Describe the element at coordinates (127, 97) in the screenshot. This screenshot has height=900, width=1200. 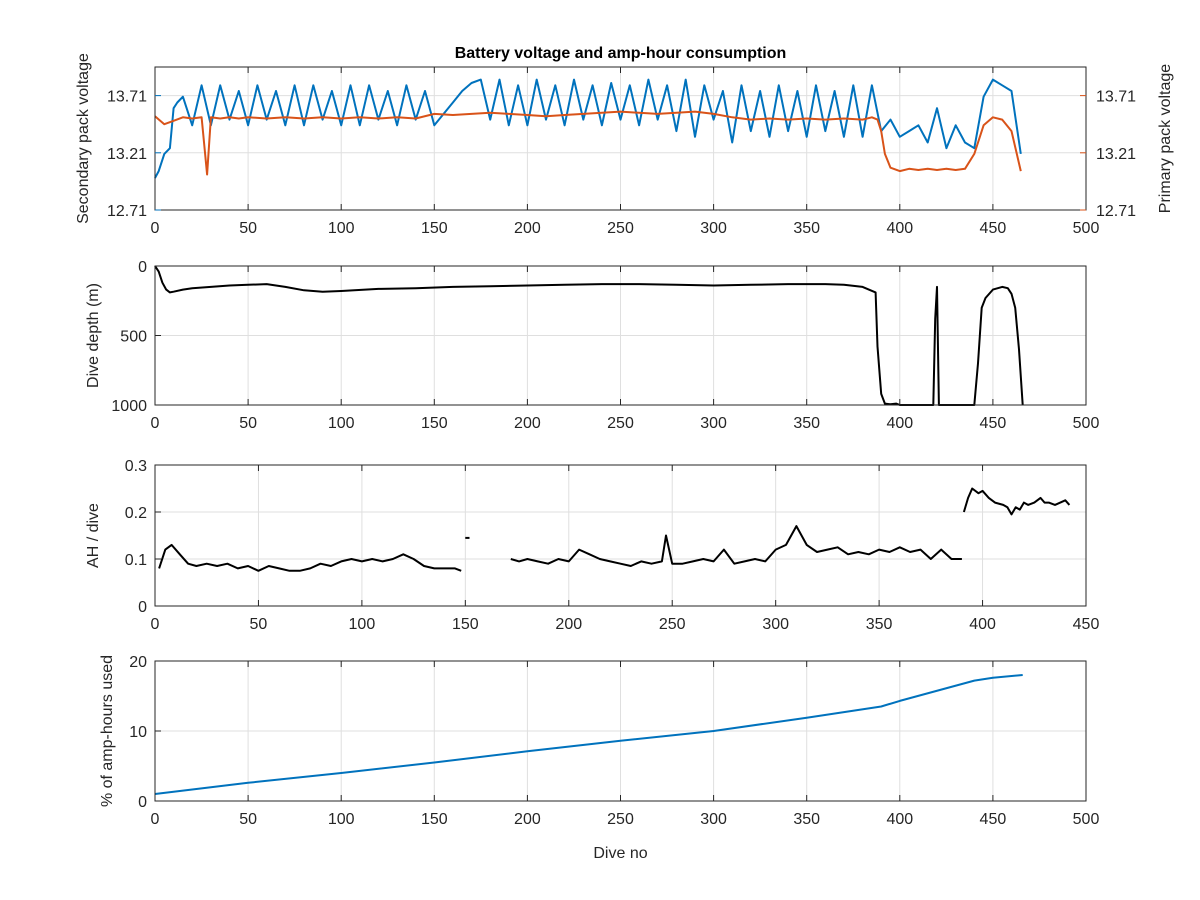
I see `y-tick-label: 13.71` at that location.